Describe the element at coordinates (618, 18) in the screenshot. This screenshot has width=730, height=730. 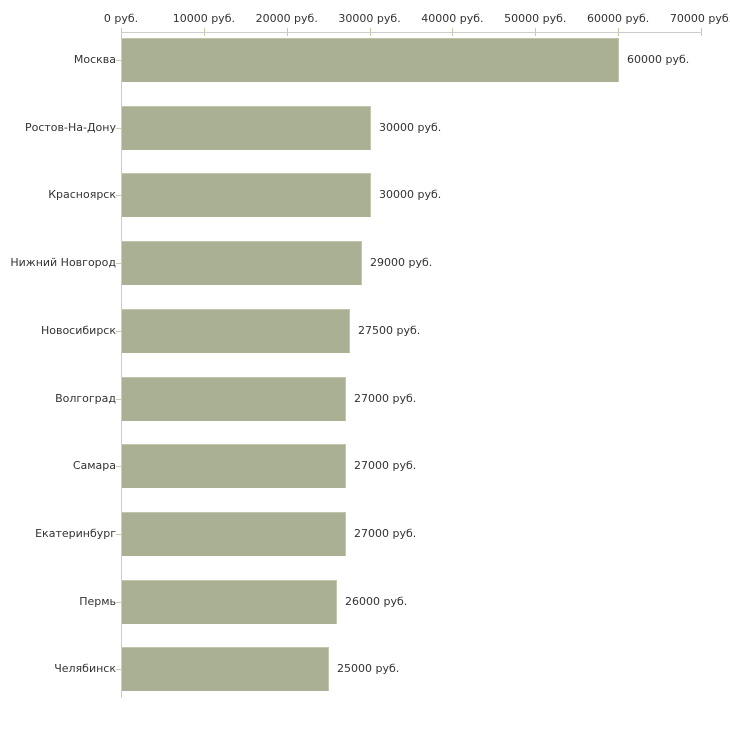
I see `x-axis-tick-label: 60000 руб.` at that location.